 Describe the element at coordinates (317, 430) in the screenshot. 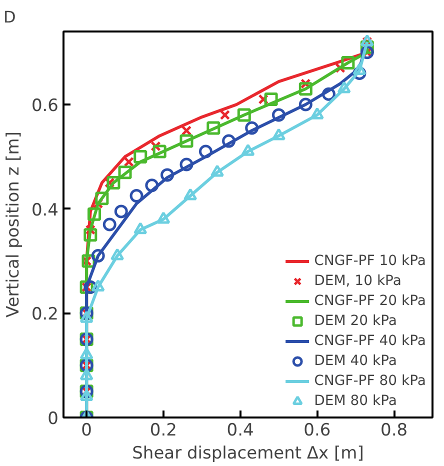

I see `x-tick-label: 0.6` at that location.